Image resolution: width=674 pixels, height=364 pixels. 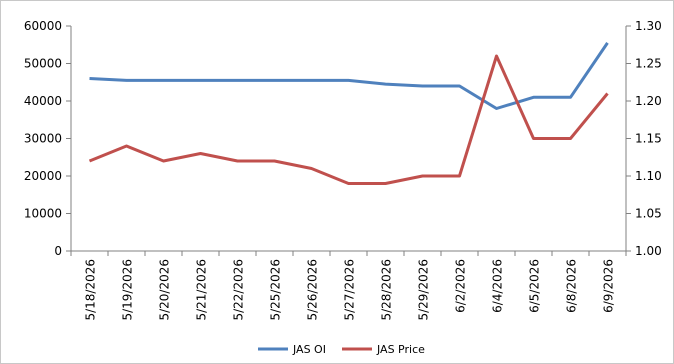 I want to click on right-y-tick-label: 1.15, so click(x=648, y=139).